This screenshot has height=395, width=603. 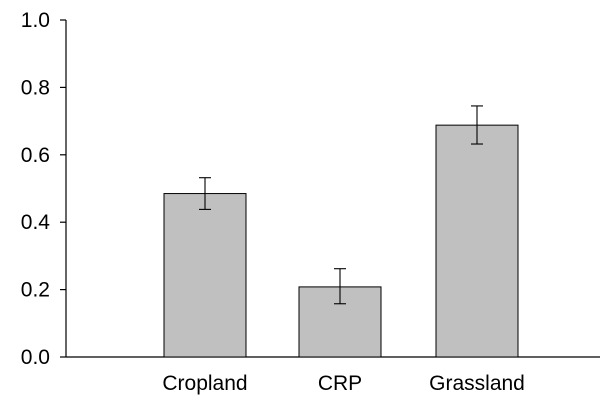 I want to click on y-tick-label: 0.4, so click(x=36, y=222).